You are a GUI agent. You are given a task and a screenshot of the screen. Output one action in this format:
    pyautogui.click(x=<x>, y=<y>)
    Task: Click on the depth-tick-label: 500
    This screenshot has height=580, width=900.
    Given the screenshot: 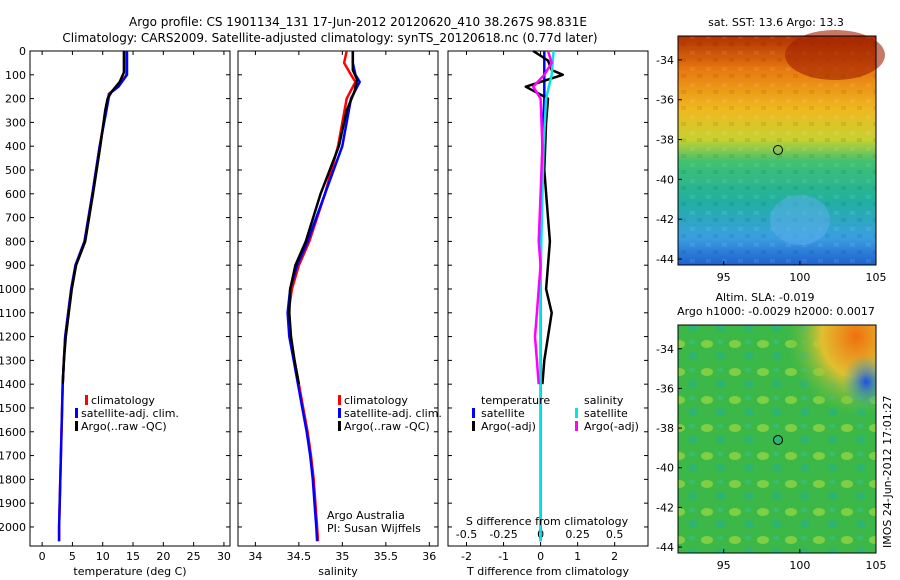 What is the action you would take?
    pyautogui.click(x=15, y=170)
    